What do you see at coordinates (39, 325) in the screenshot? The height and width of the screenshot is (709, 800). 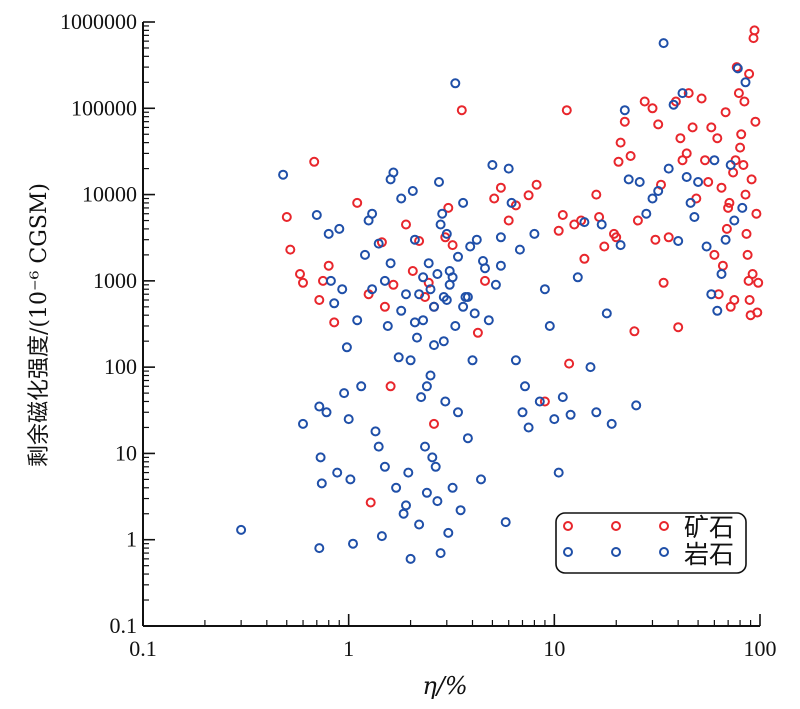 I see `y-axis-title: 剩余磁化强度/(10⁻⁶ CGSM)` at bounding box center [39, 325].